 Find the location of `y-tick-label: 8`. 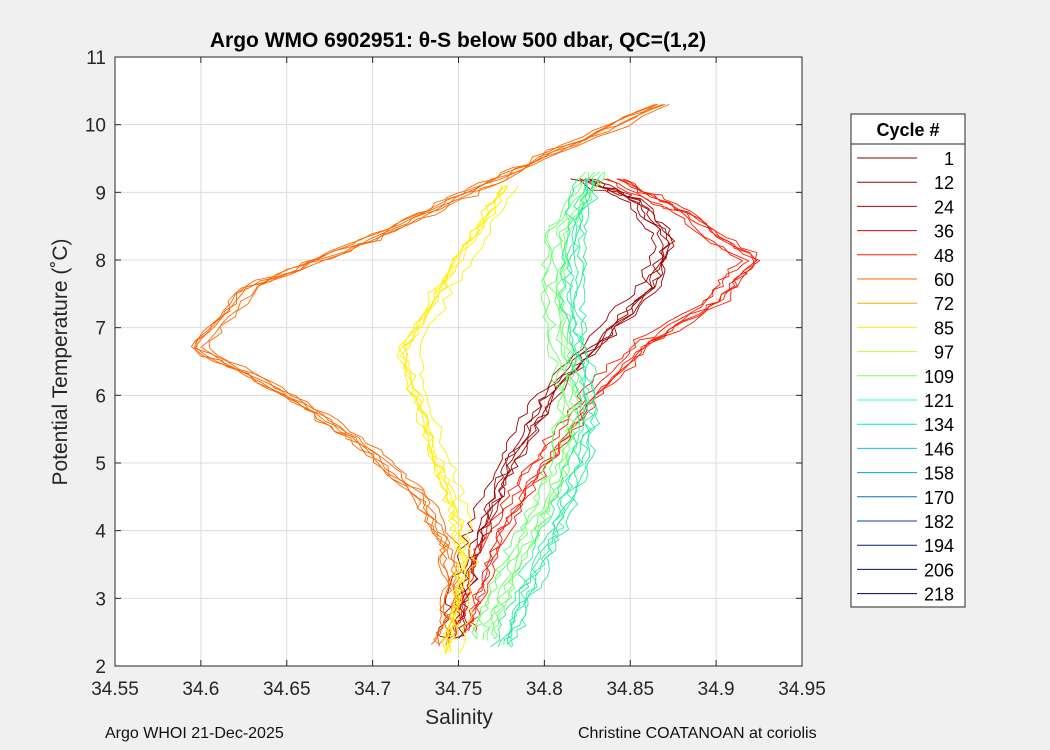

y-tick-label: 8 is located at coordinates (100, 261).